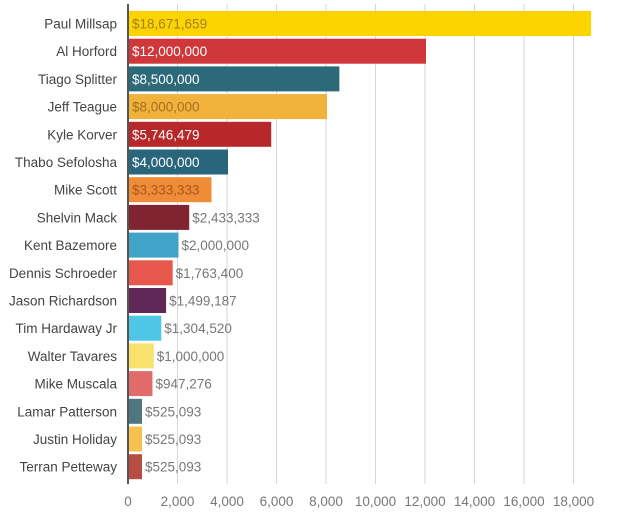 The width and height of the screenshot is (621, 526). Describe the element at coordinates (75, 384) in the screenshot. I see `category-label: Mike Muscala` at that location.